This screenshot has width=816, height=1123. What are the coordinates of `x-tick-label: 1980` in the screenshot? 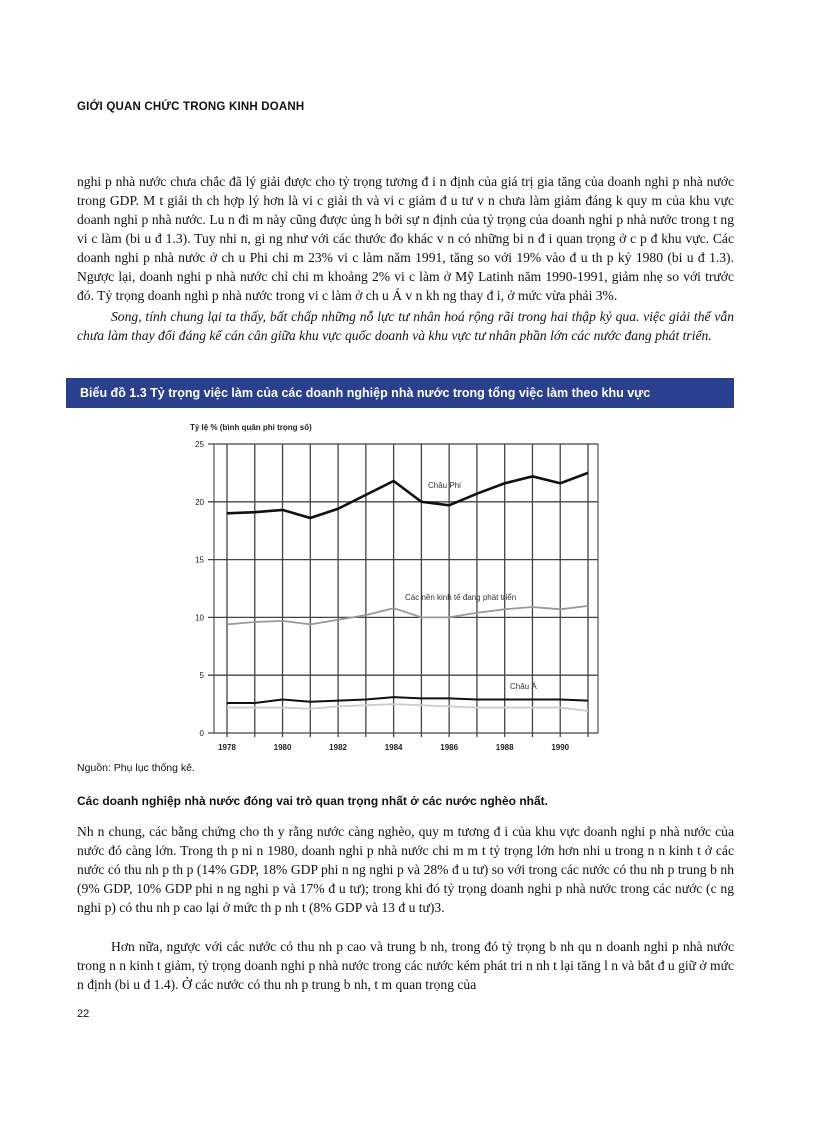 It's located at (283, 747).